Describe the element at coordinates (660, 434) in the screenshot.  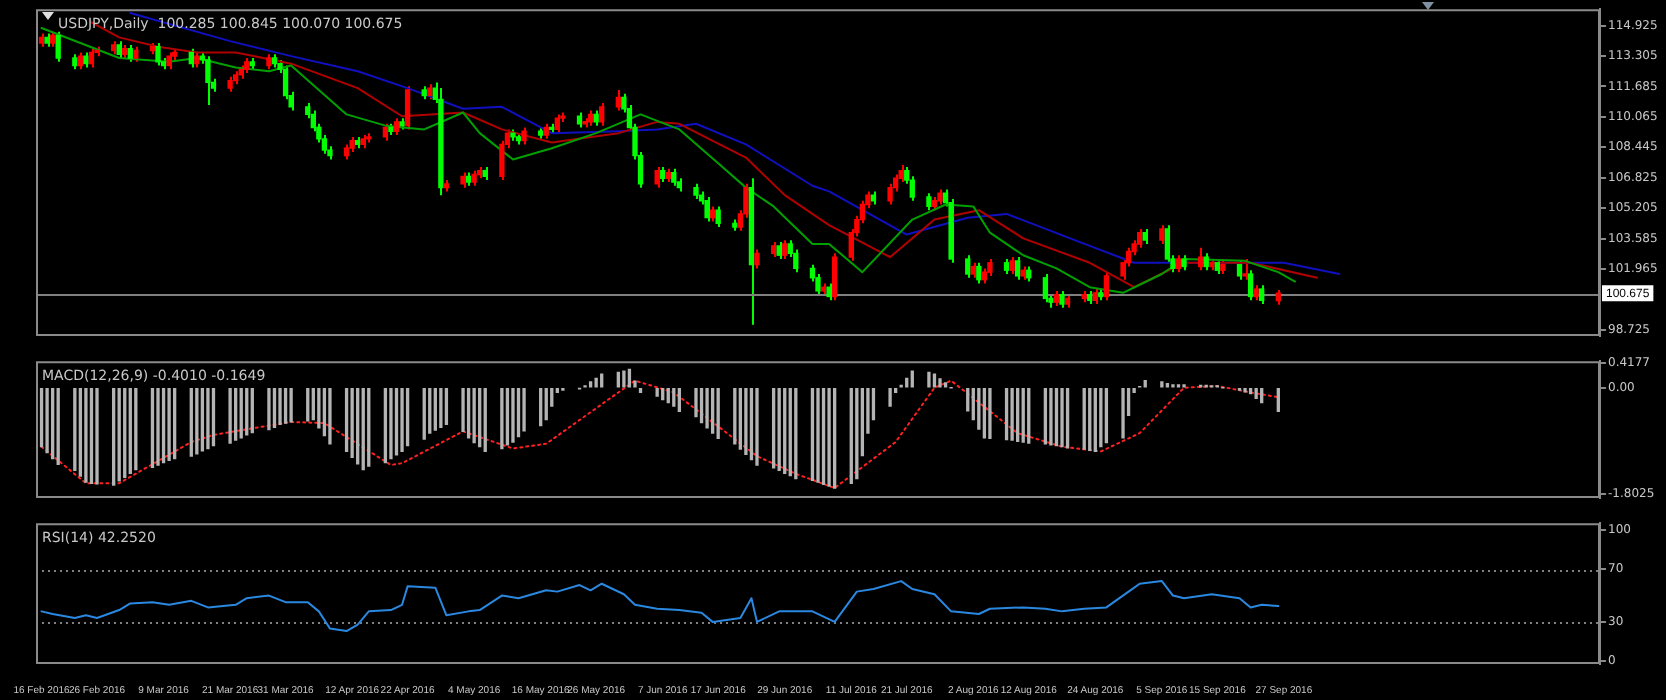
I see `line-series` at that location.